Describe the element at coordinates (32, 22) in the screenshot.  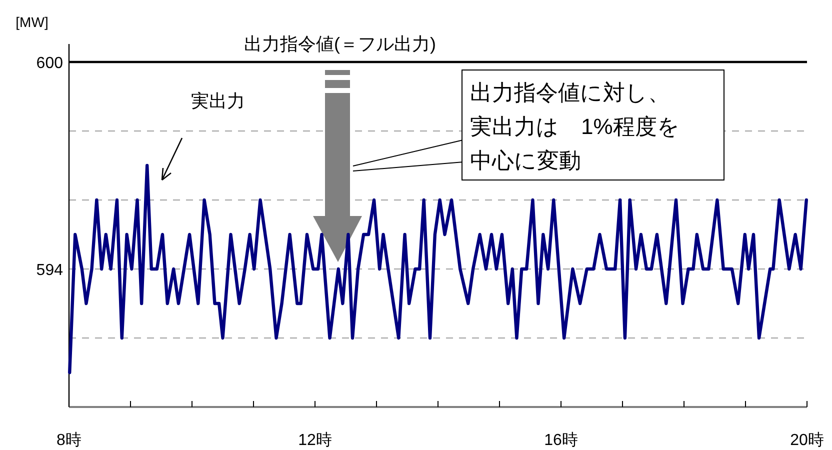
I see `y-axis-title: [MW]` at that location.